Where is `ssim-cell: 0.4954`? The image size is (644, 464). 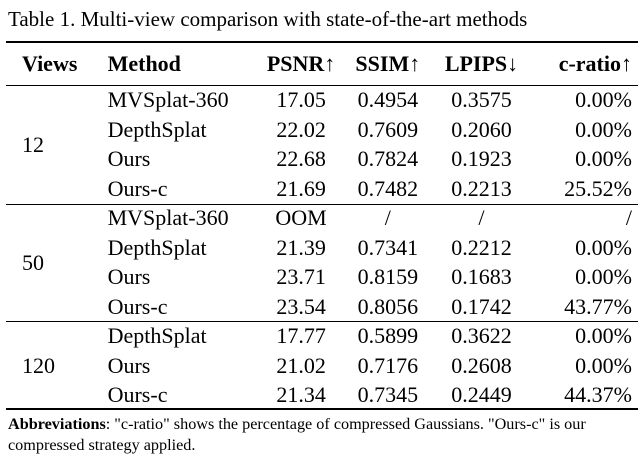
ssim-cell: 0.4954 is located at coordinates (388, 100).